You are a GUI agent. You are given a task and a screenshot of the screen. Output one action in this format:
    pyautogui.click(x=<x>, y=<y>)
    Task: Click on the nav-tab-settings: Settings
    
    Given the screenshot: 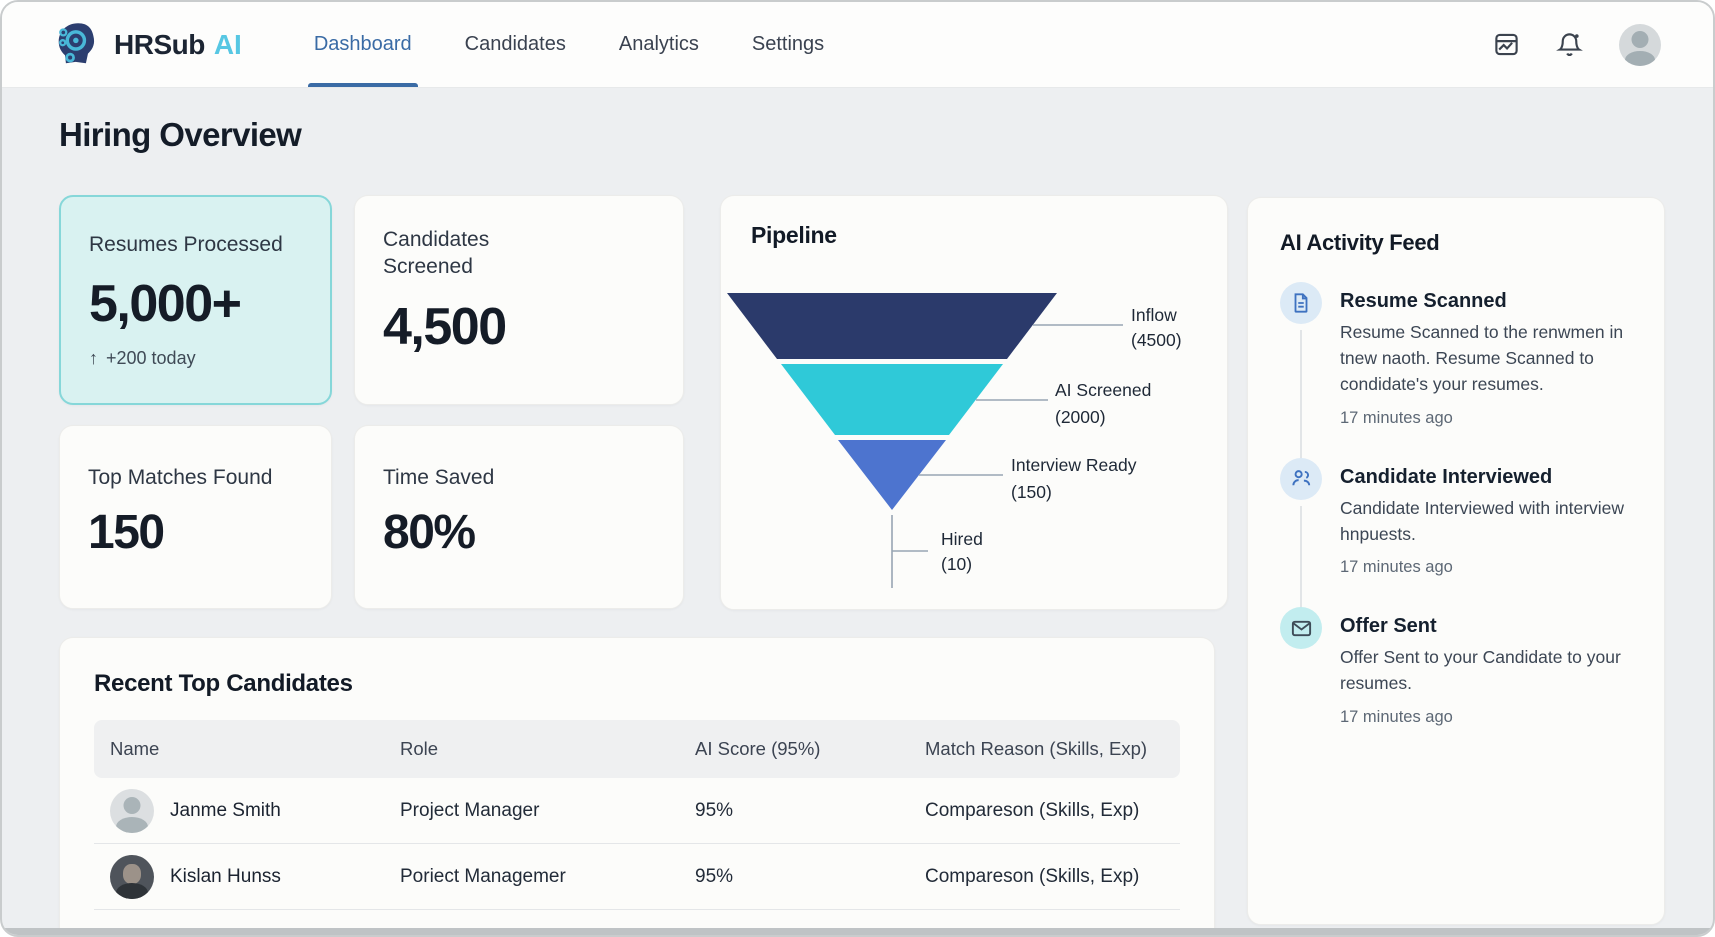 What is the action you would take?
    pyautogui.click(x=788, y=44)
    